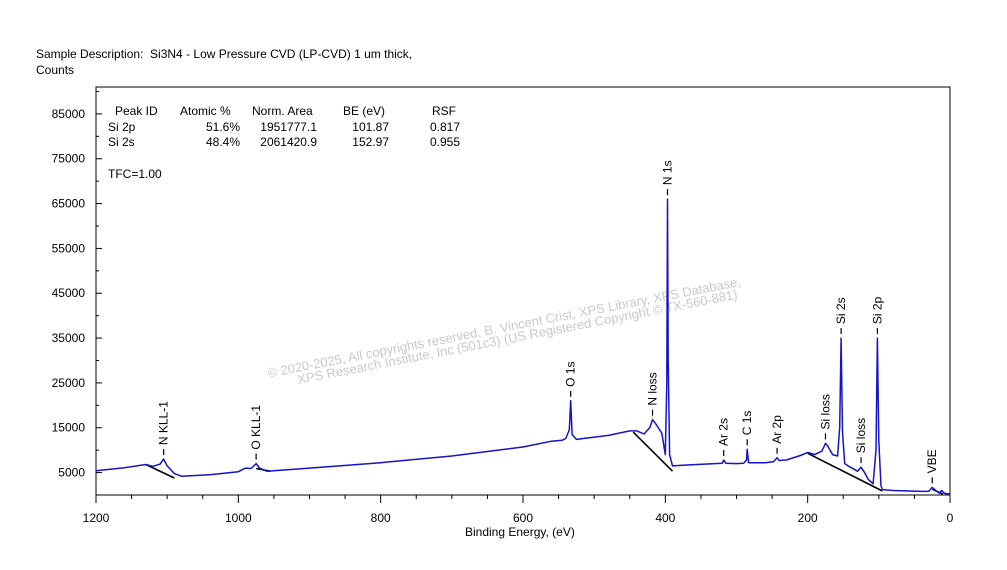  What do you see at coordinates (445, 142) in the screenshot?
I see `table-cell: 0.955` at bounding box center [445, 142].